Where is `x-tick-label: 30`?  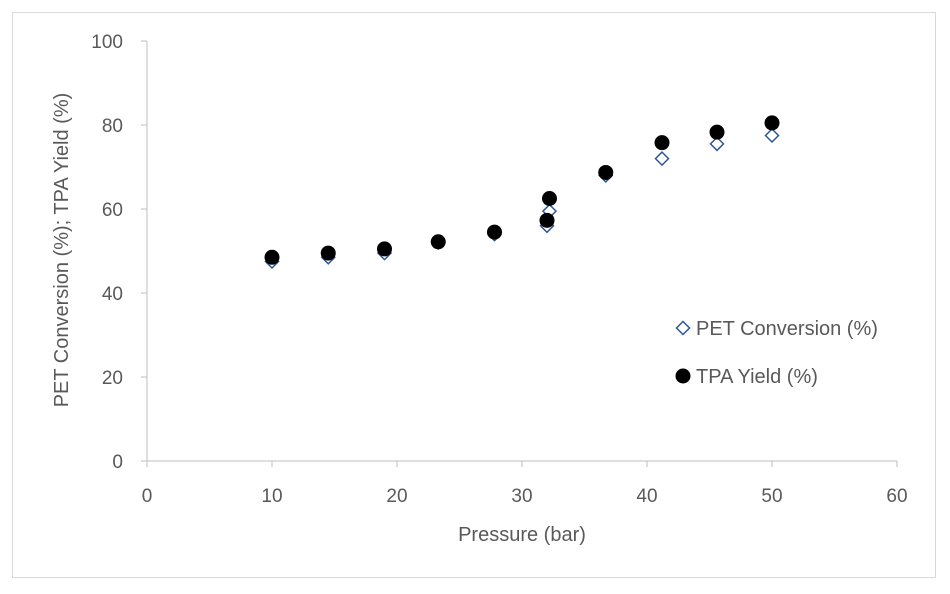
x-tick-label: 30 is located at coordinates (521, 496).